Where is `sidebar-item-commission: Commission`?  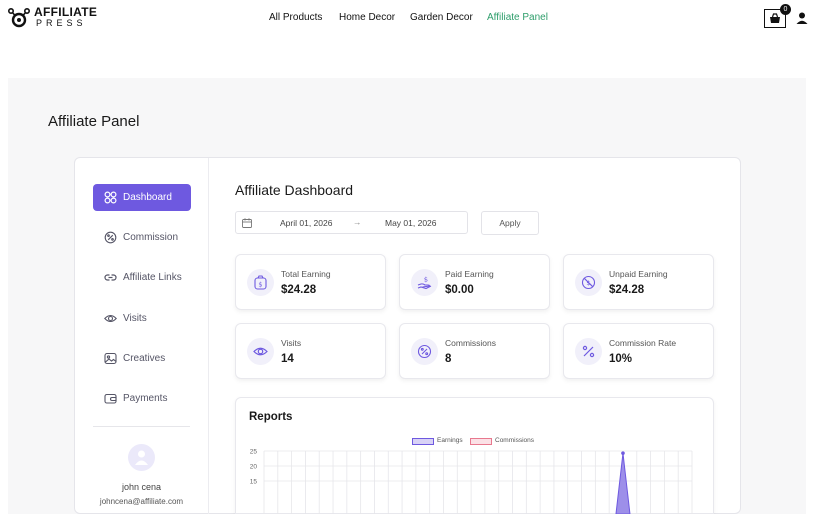
sidebar-item-commission: Commission is located at coordinates (142, 237).